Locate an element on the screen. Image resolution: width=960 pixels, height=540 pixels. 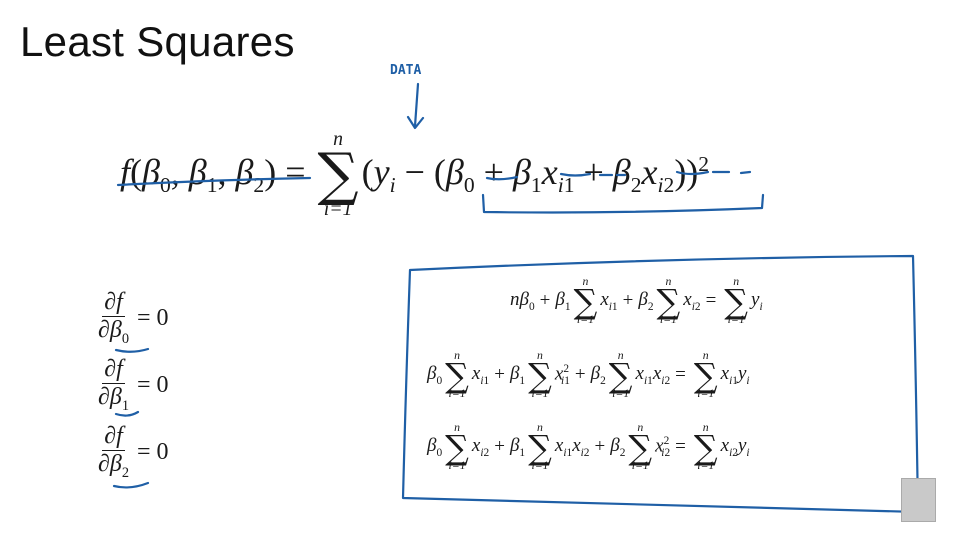
derivative-beta0: ∂f ∂β0 = 0 is located at coordinates (133, 318).